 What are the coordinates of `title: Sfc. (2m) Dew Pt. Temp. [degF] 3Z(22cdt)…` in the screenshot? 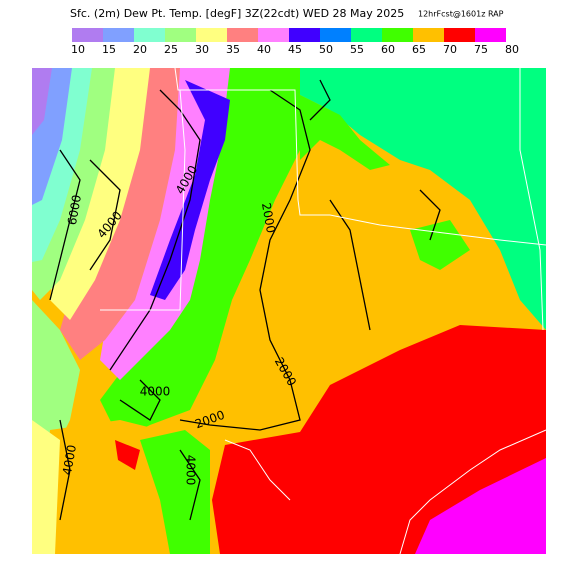 It's located at (237, 13).